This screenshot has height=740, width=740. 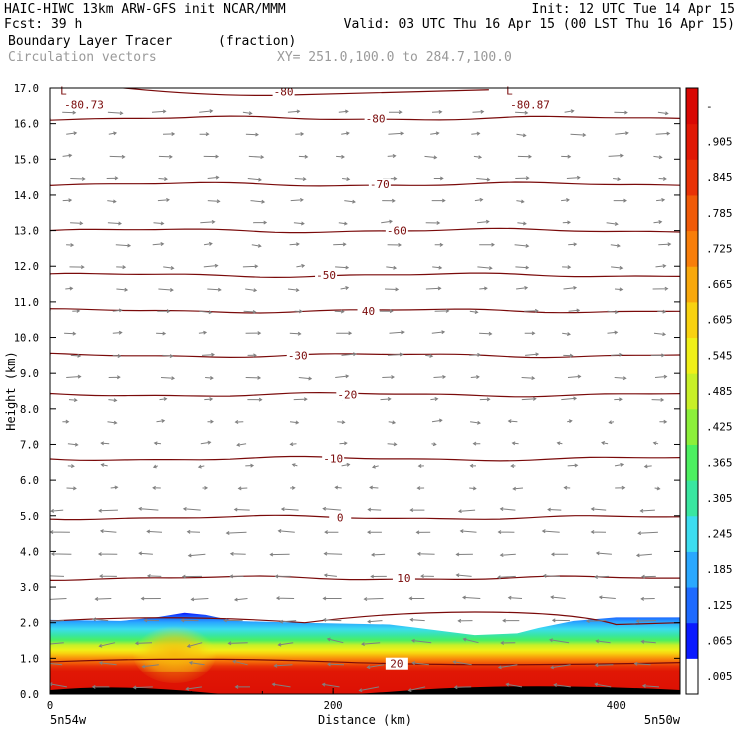 What do you see at coordinates (29, 374) in the screenshot?
I see `y-tick-label: 9.0` at bounding box center [29, 374].